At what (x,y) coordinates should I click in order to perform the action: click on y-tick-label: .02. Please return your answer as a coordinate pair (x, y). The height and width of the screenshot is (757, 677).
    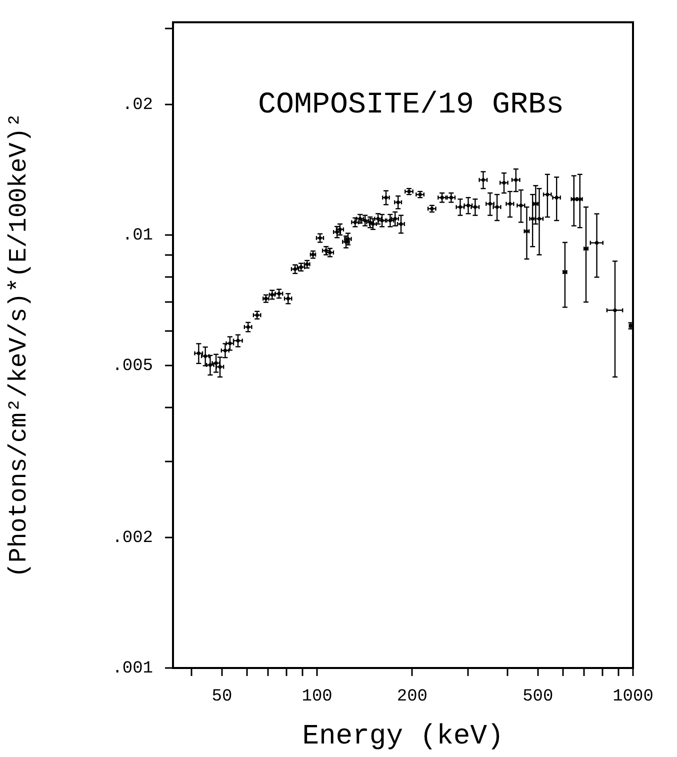
    Looking at the image, I should click on (137, 106).